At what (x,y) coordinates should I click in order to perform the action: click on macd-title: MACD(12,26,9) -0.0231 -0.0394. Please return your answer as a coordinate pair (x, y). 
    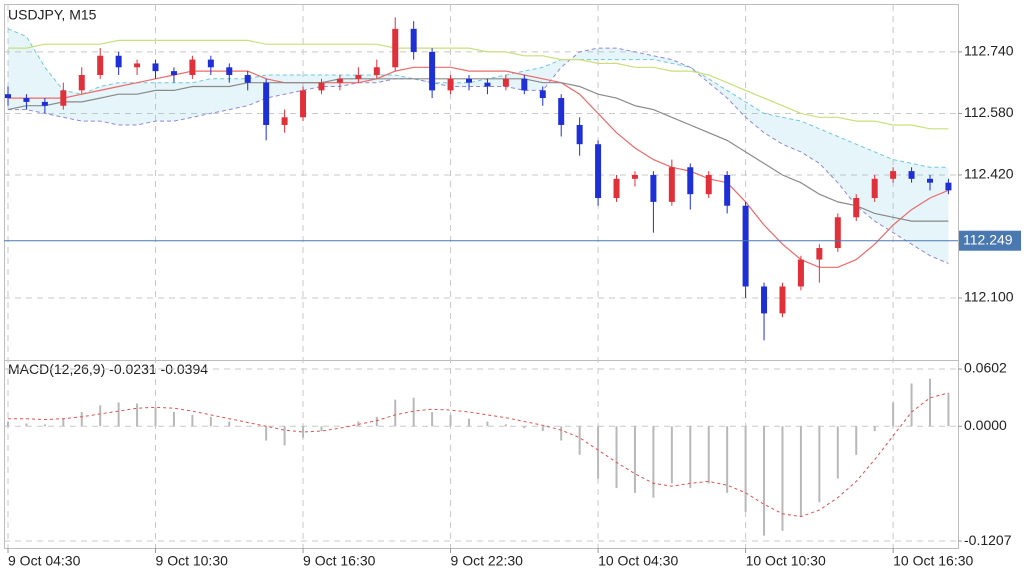
    Looking at the image, I should click on (108, 369).